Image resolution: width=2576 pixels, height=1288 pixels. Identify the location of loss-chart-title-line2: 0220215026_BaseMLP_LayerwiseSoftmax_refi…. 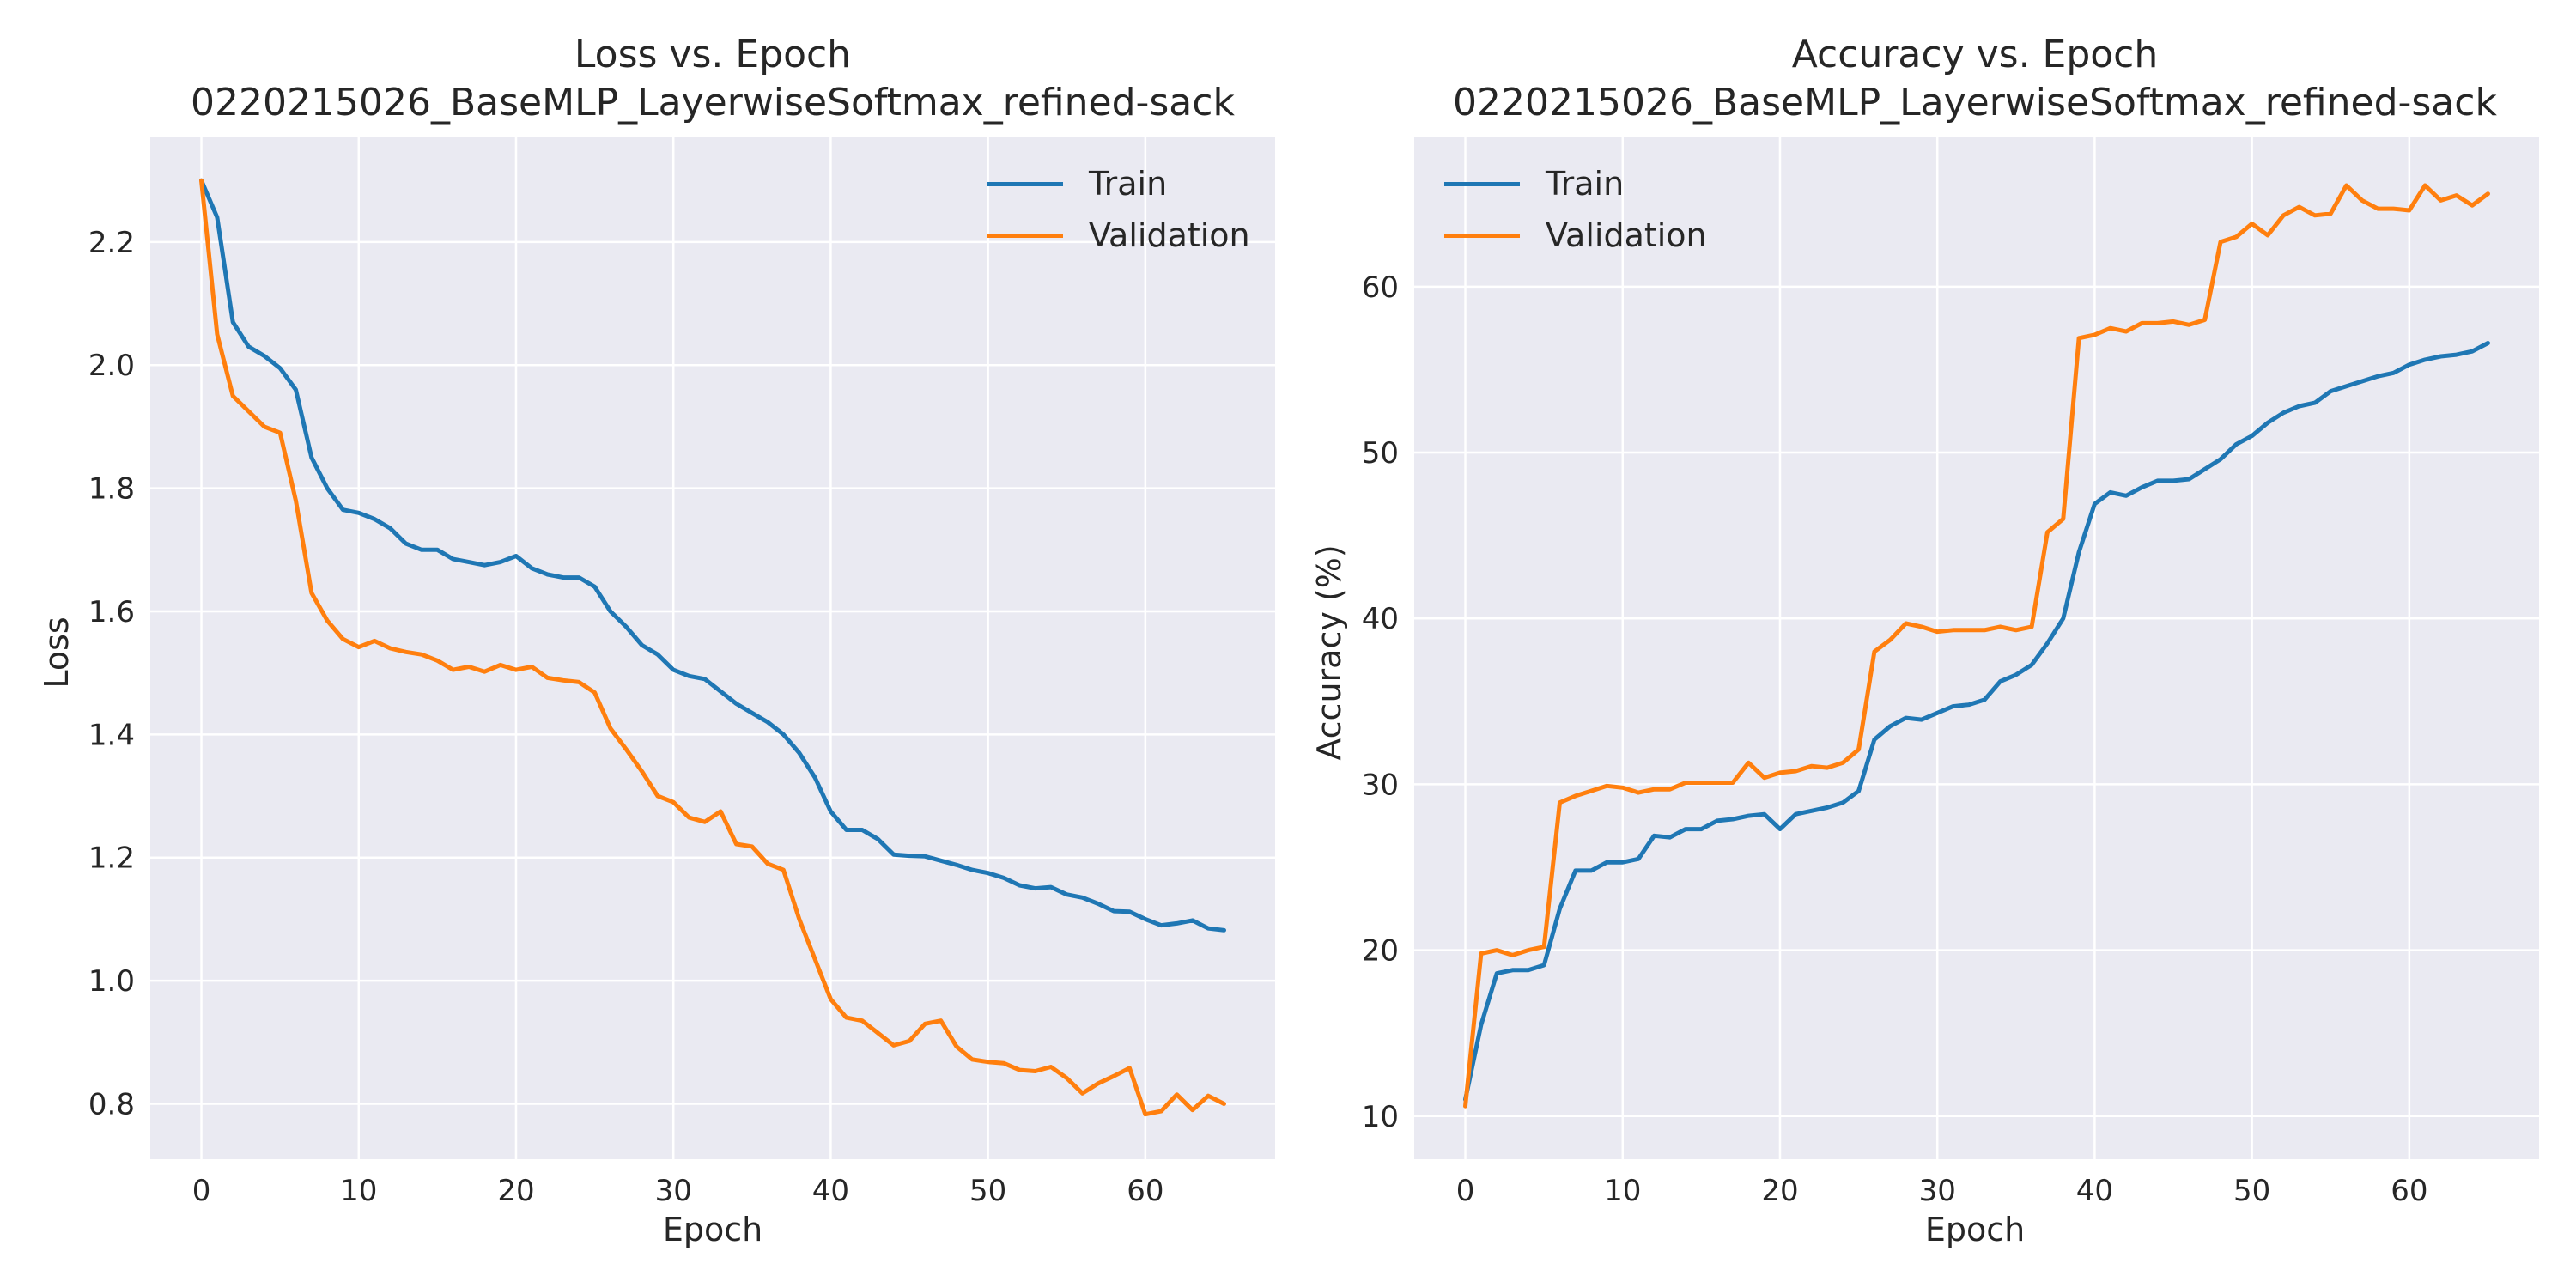
(713, 103).